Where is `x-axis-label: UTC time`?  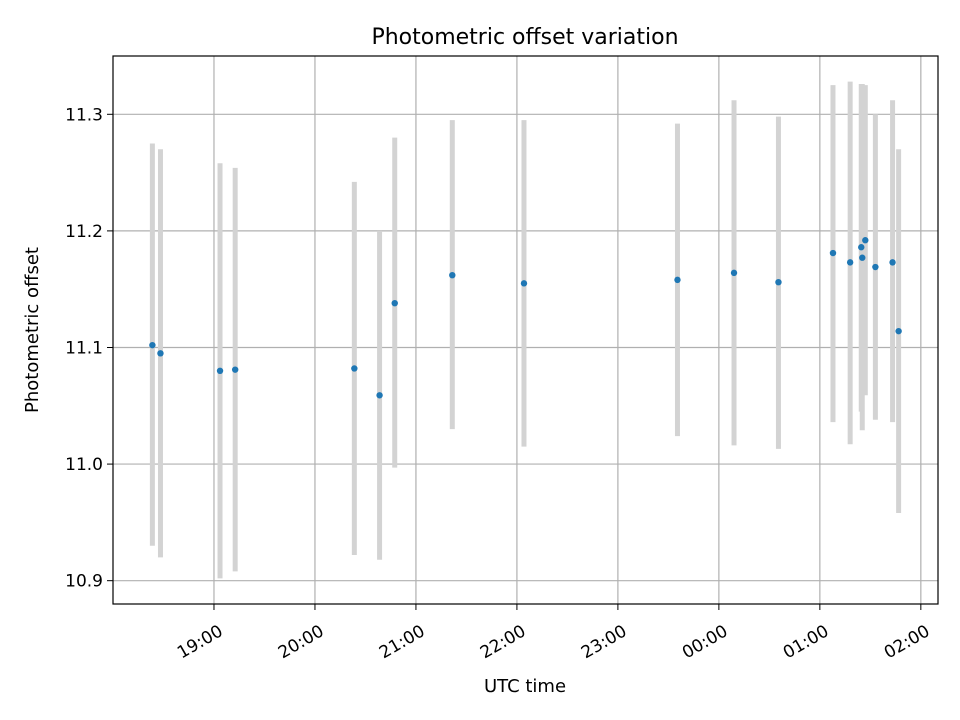
x-axis-label: UTC time is located at coordinates (525, 686).